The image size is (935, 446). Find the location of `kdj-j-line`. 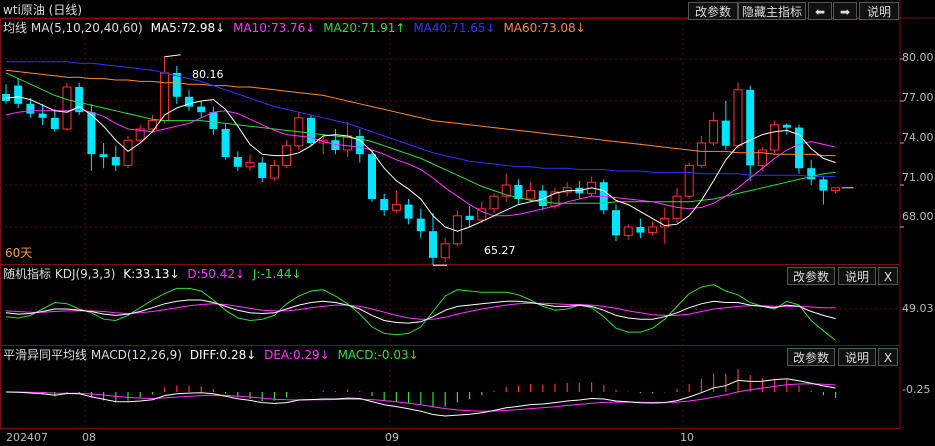

kdj-j-line is located at coordinates (420, 312).